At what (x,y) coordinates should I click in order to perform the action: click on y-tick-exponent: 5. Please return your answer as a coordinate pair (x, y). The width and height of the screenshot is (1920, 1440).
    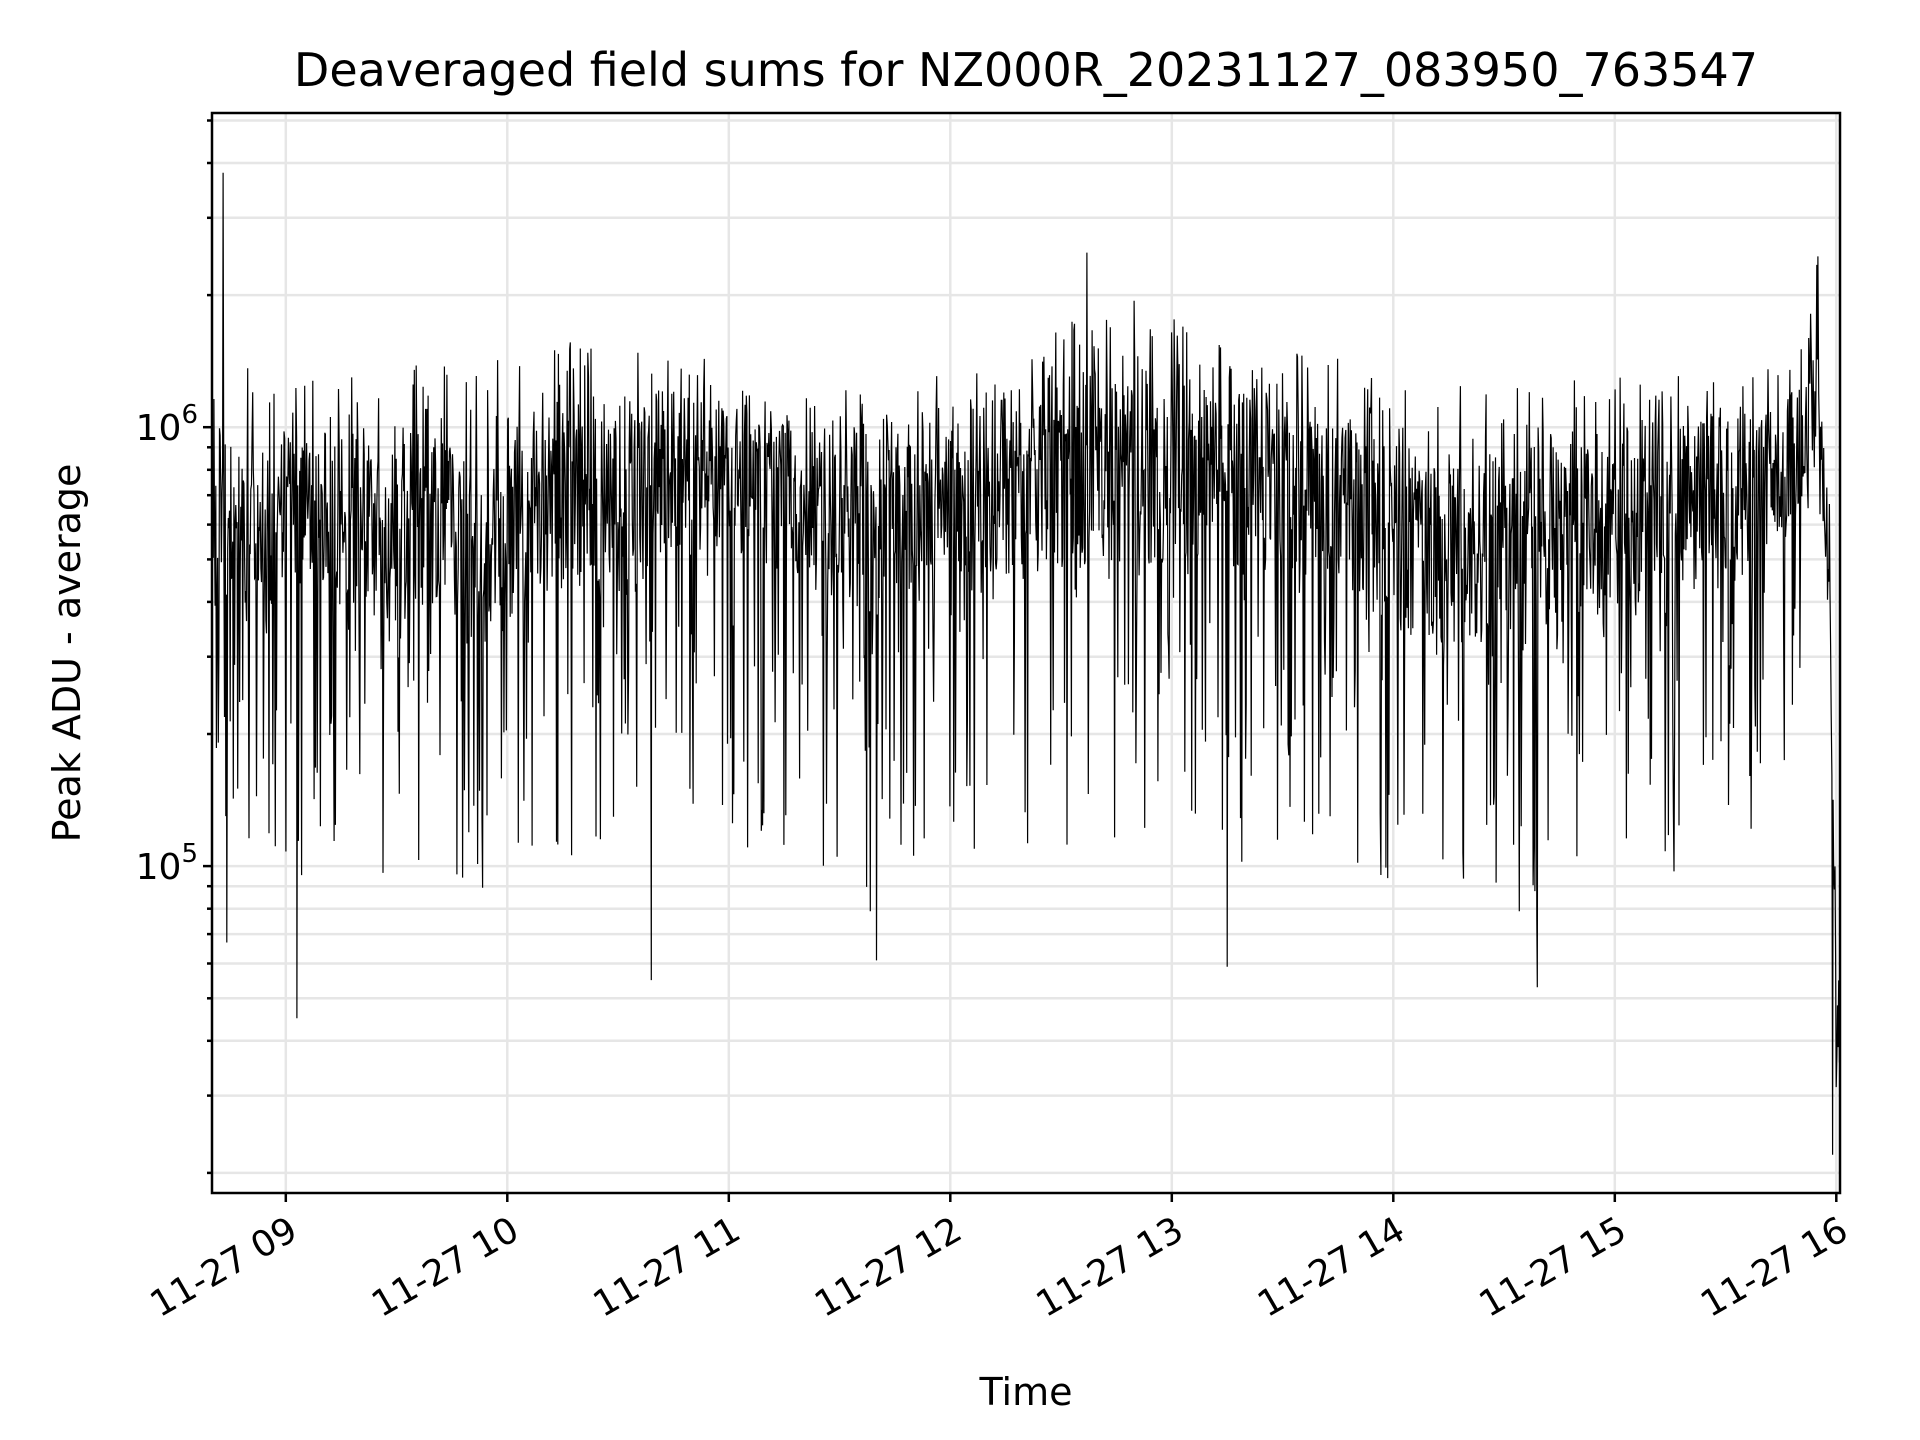
    Looking at the image, I should click on (189, 854).